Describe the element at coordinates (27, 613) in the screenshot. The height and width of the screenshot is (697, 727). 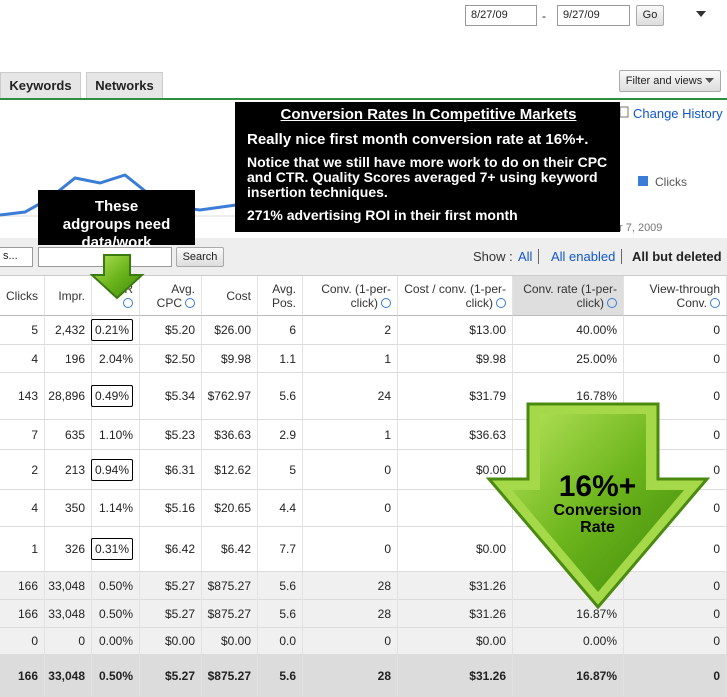
I see `cell-value: 166` at that location.